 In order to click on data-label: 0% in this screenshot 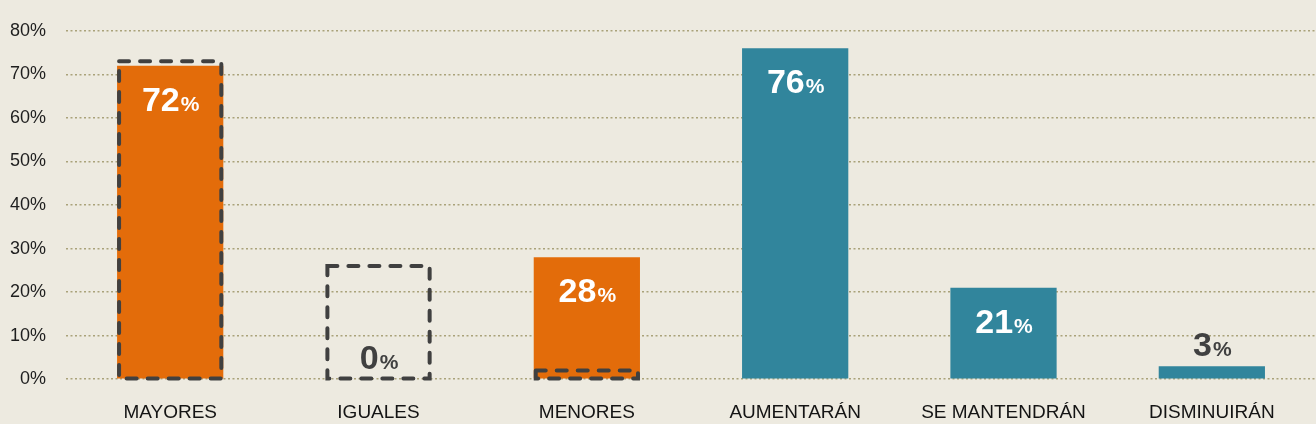, I will do `click(379, 357)`.